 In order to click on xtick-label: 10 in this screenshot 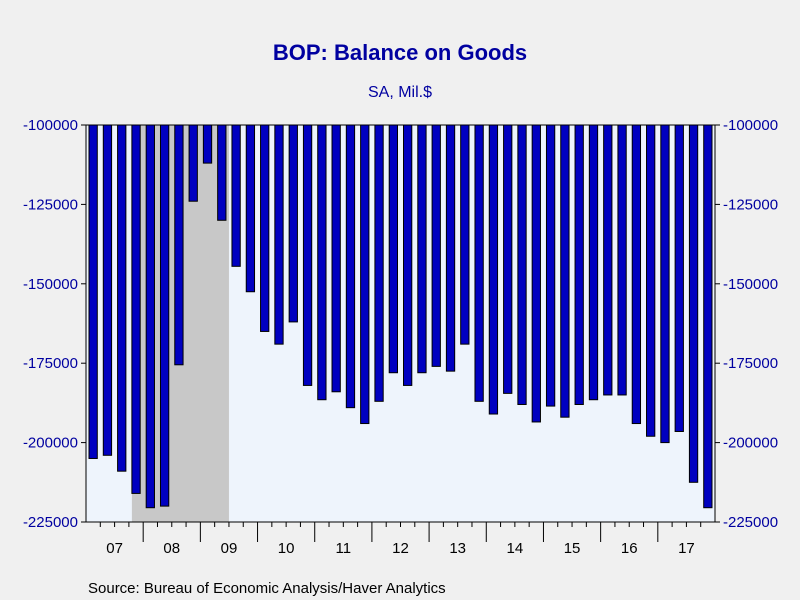, I will do `click(286, 548)`.